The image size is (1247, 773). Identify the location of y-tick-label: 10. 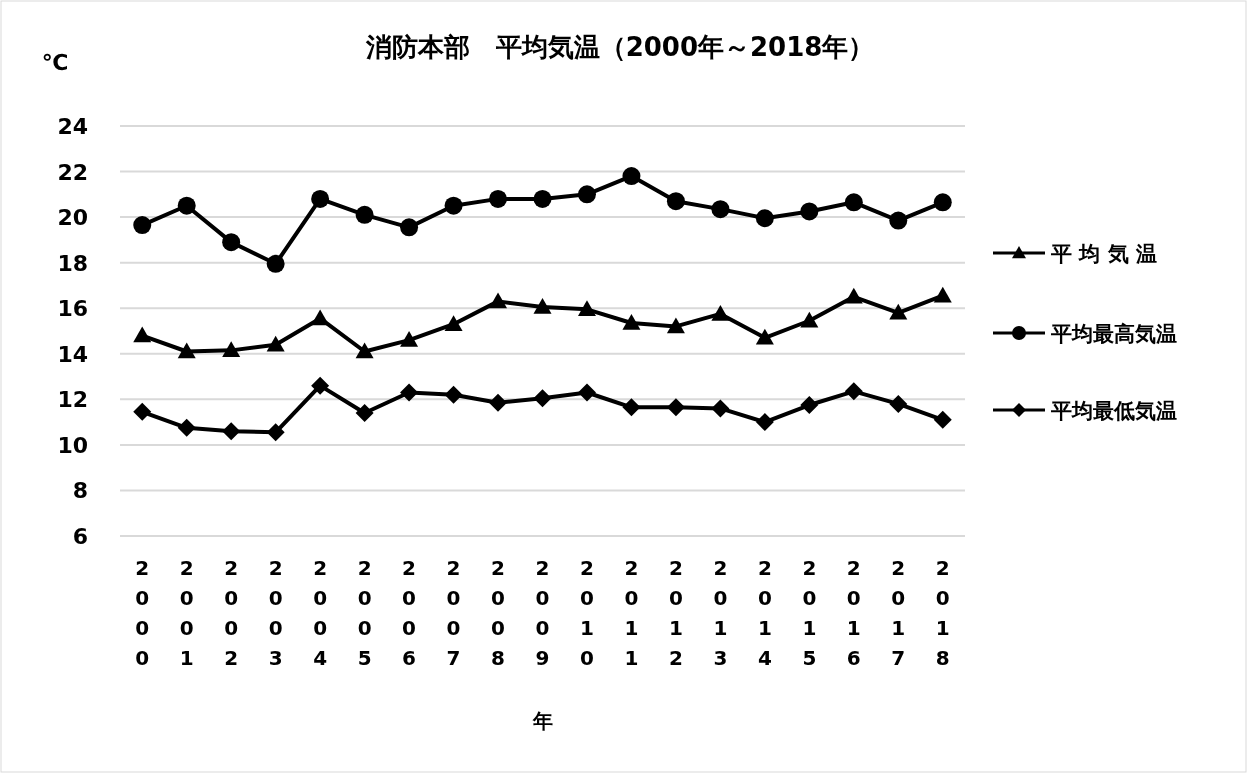
(72, 445).